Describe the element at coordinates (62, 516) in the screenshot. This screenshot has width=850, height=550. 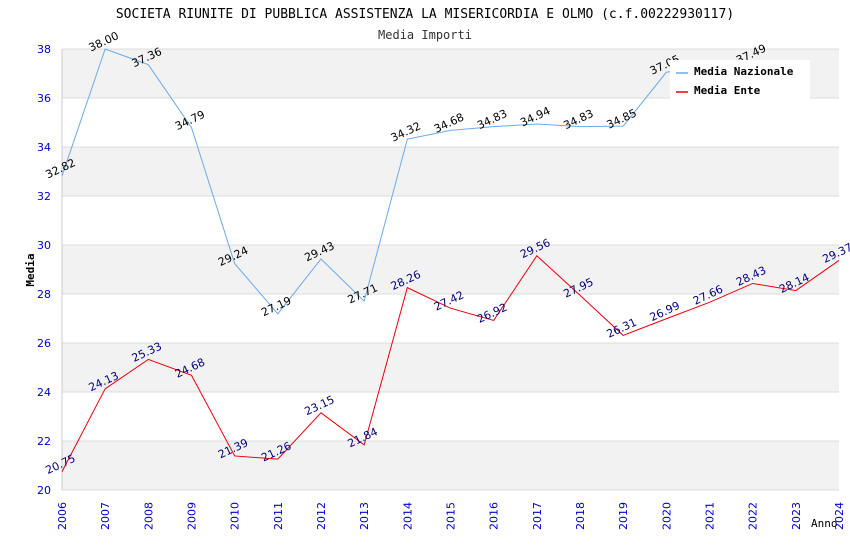
I see `x-tick-label: 2006` at that location.